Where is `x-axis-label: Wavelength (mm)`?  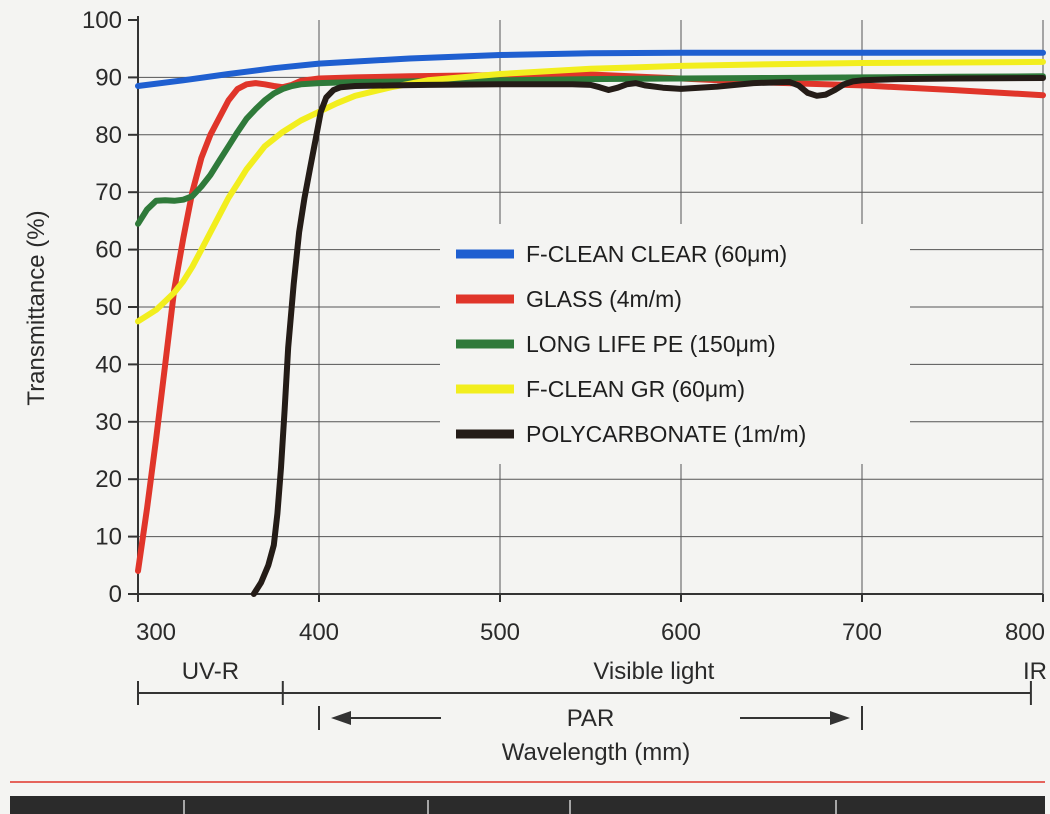
x-axis-label: Wavelength (mm) is located at coordinates (596, 752).